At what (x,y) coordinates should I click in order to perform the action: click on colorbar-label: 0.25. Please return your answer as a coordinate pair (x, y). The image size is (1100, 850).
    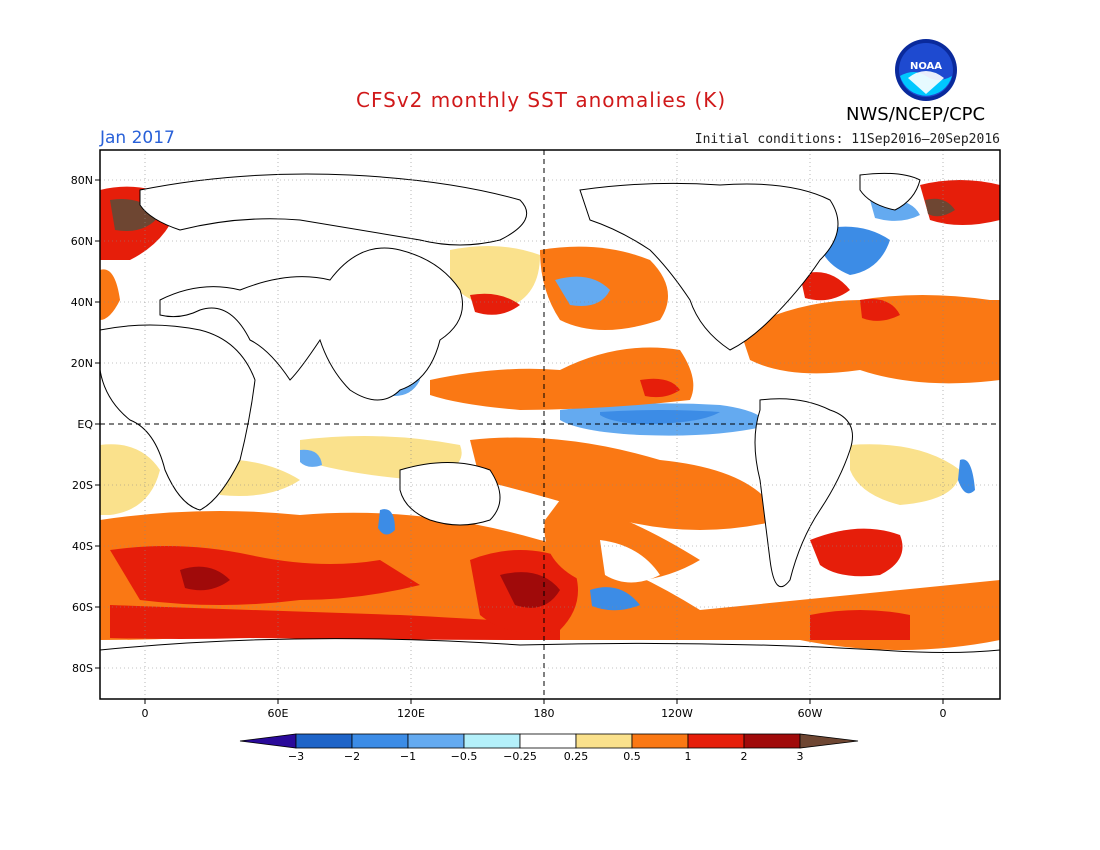
    Looking at the image, I should click on (576, 756).